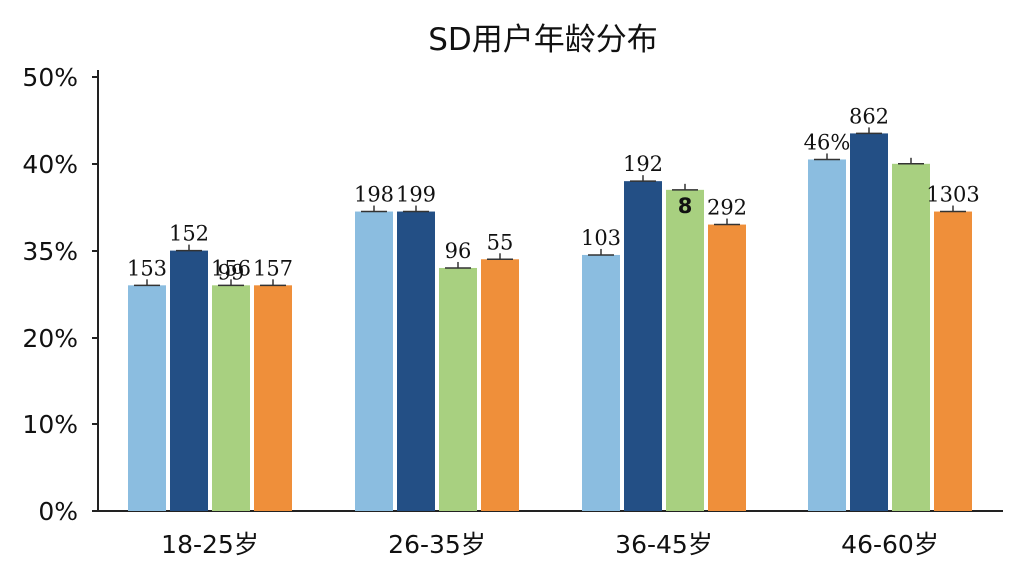 The height and width of the screenshot is (576, 1024). I want to click on x-tick-label: 46-60岁, so click(890, 544).